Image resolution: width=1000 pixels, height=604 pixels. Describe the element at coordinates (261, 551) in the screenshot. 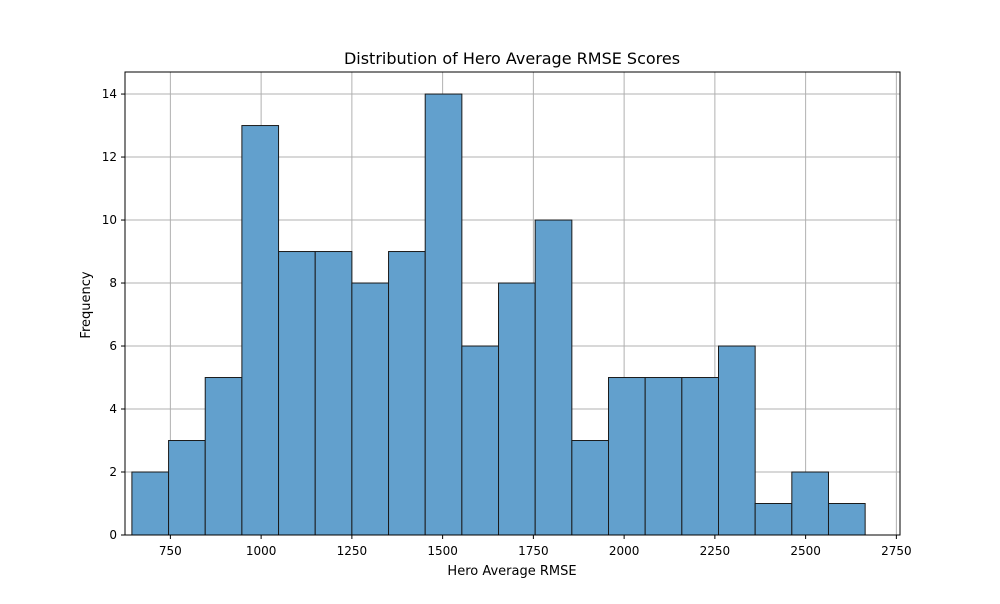

I see `x-tick-label-1000: 1000` at that location.